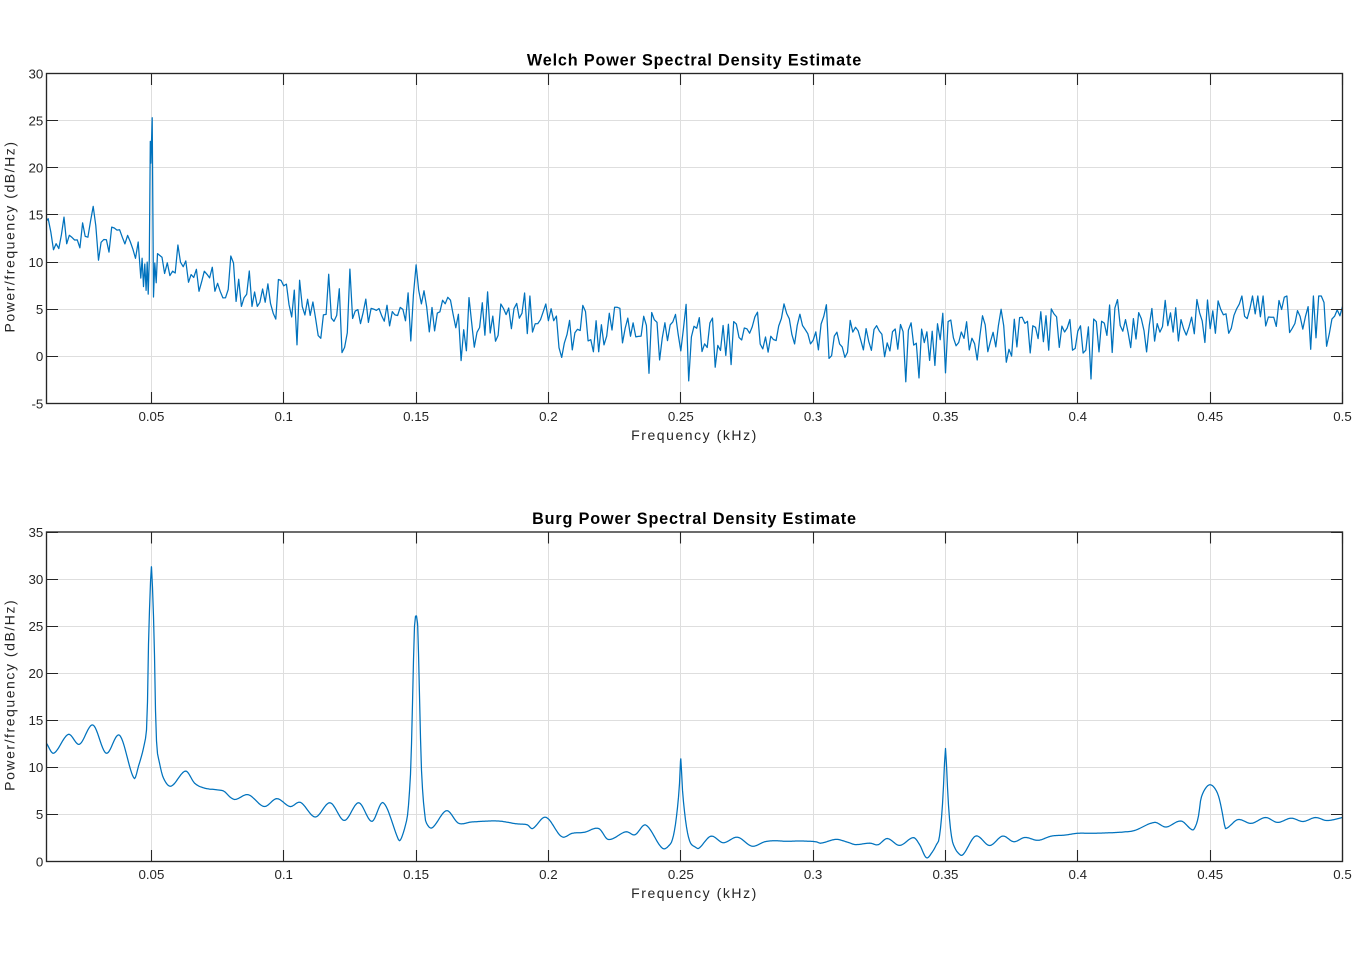 This screenshot has height=970, width=1357. What do you see at coordinates (37, 403) in the screenshot?
I see `svg-text: -5` at bounding box center [37, 403].